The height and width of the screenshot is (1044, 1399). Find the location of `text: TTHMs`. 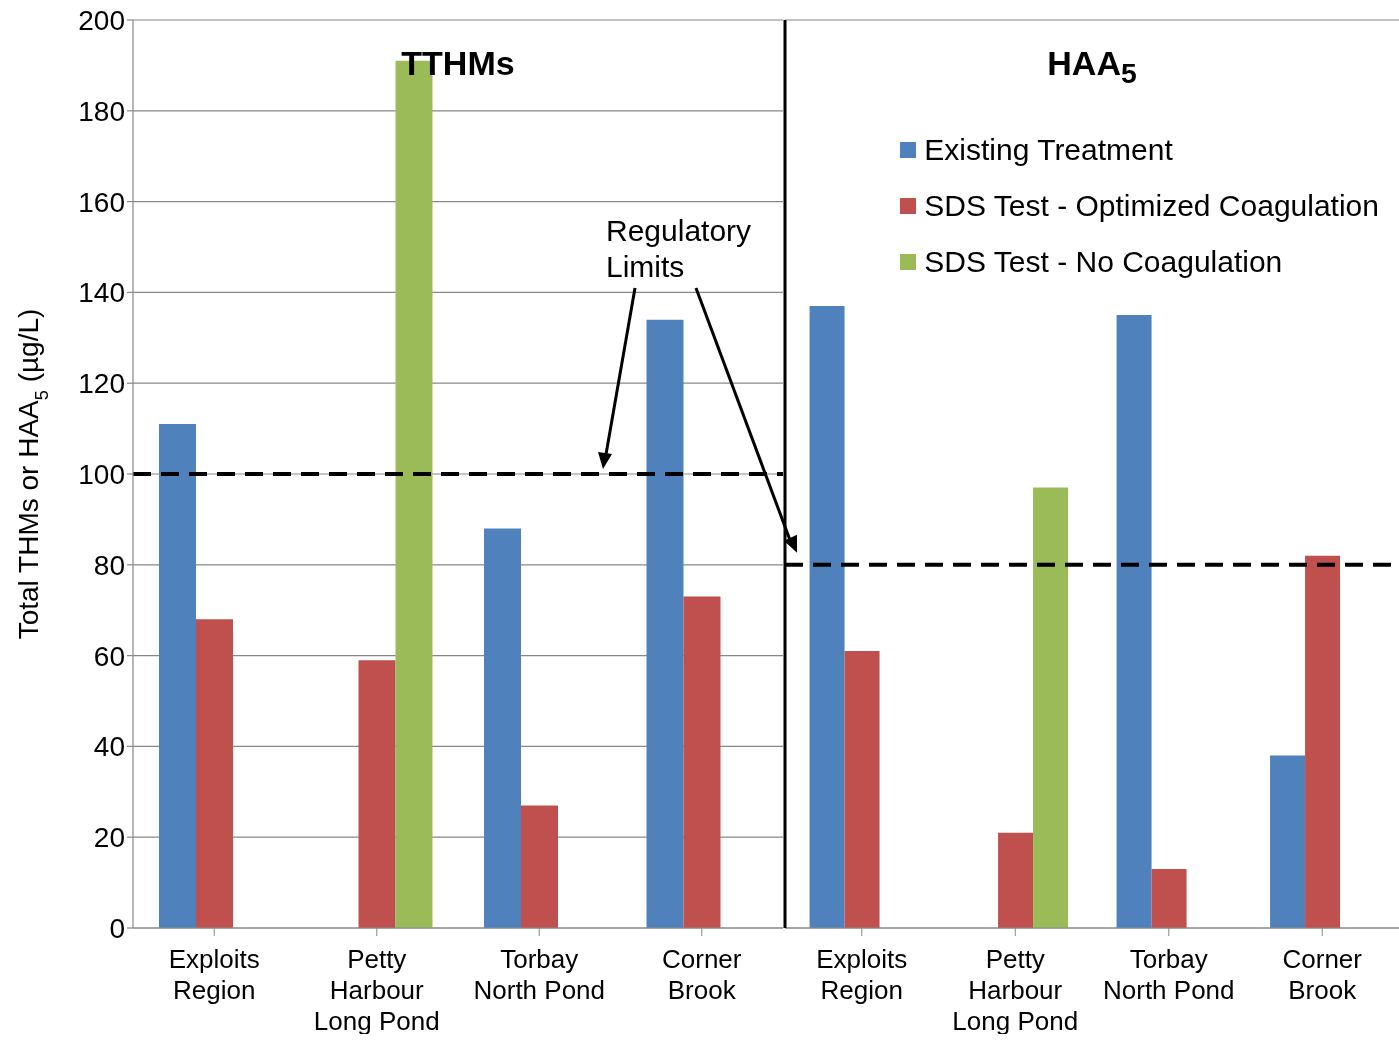

text: TTHMs is located at coordinates (458, 63).